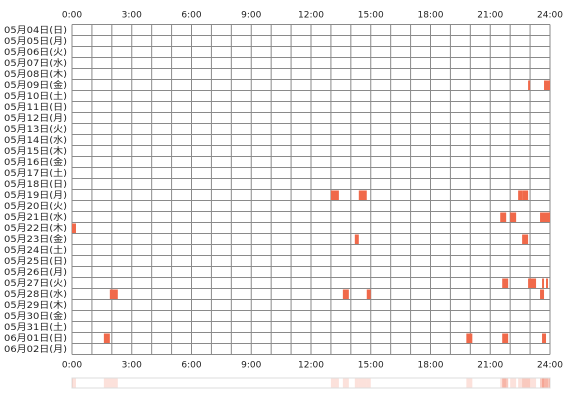 This screenshot has width=570, height=404. I want to click on summary-strip, so click(311, 383).